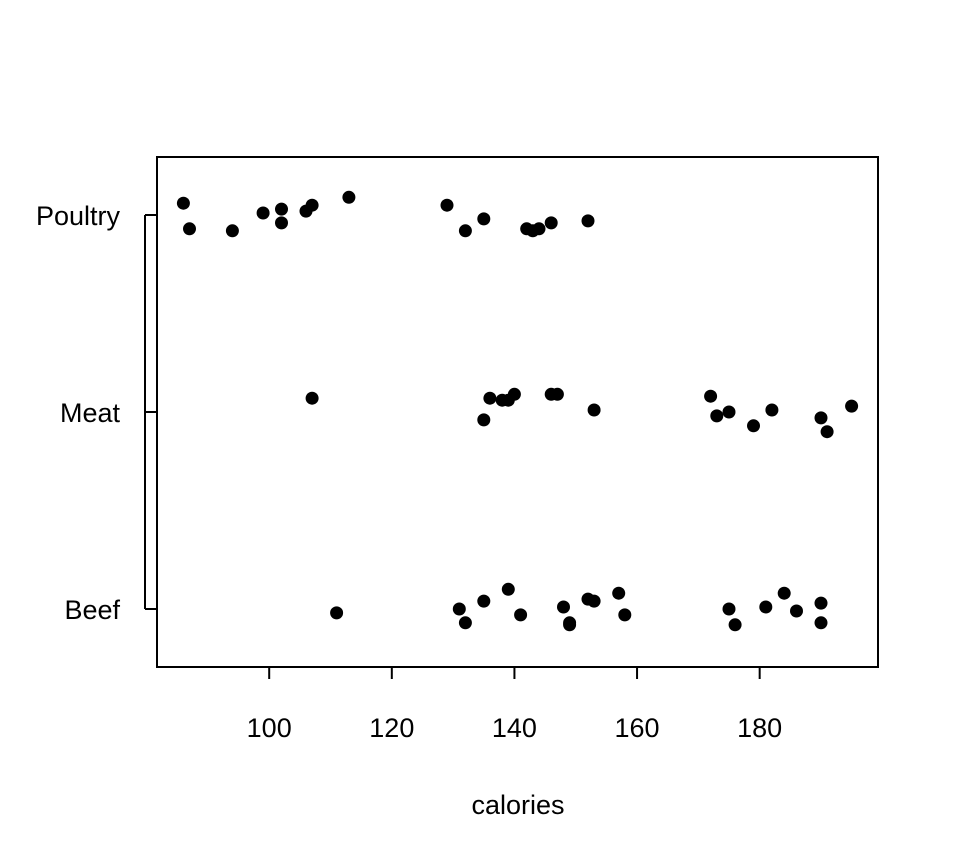 This screenshot has height=864, width=960. What do you see at coordinates (517, 805) in the screenshot?
I see `x-axis-title: calories` at bounding box center [517, 805].